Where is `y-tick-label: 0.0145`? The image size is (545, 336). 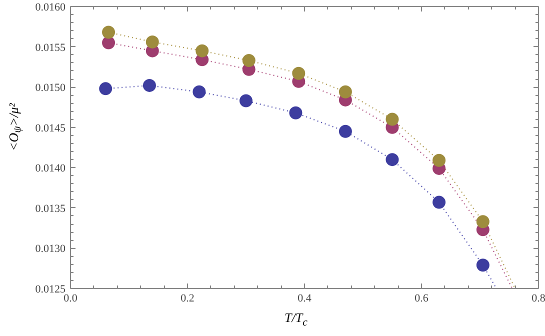
y-tick-label: 0.0145 is located at coordinates (50, 128).